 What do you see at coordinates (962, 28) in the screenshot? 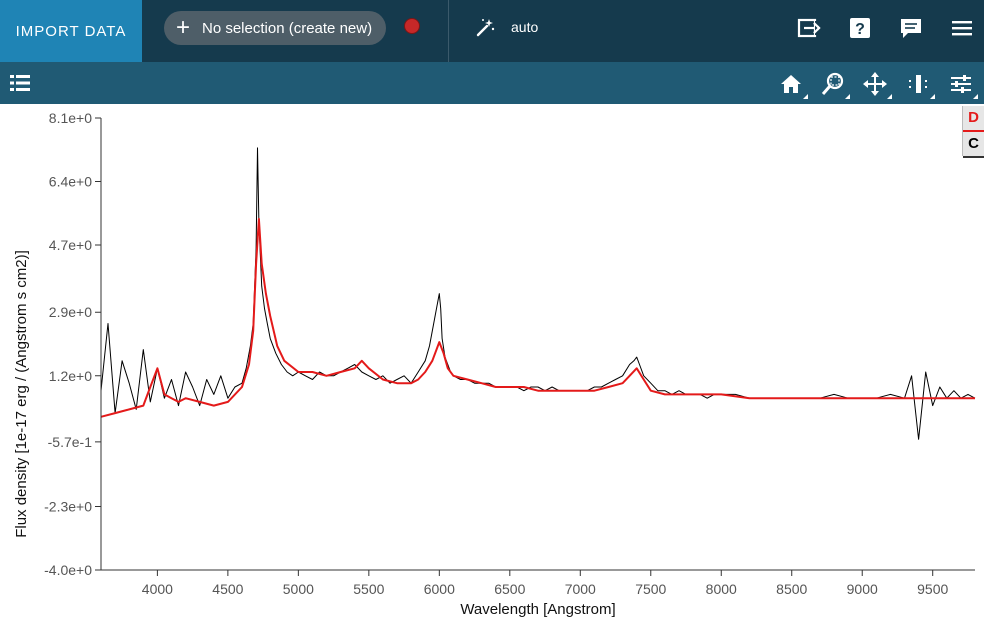
I see `menu-icon` at bounding box center [962, 28].